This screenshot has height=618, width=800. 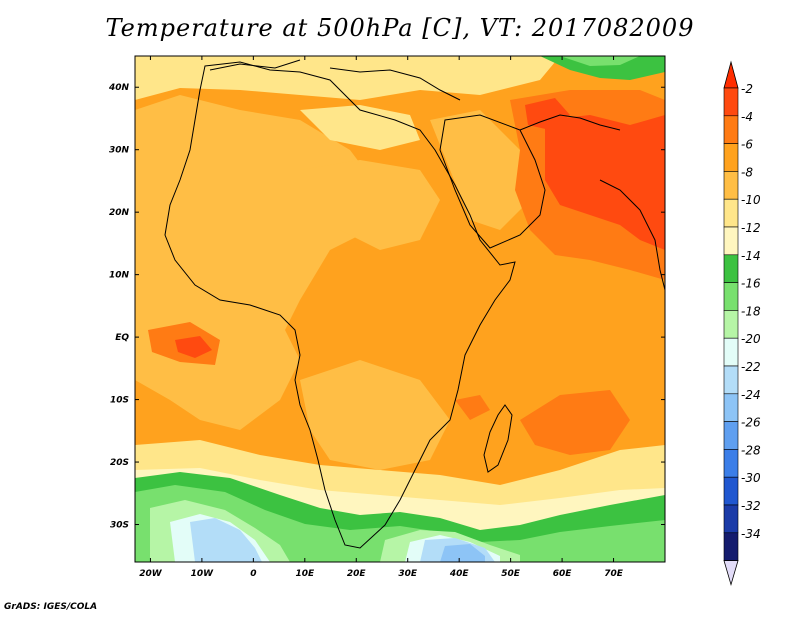 I want to click on field-green-north, so click(x=602, y=68).